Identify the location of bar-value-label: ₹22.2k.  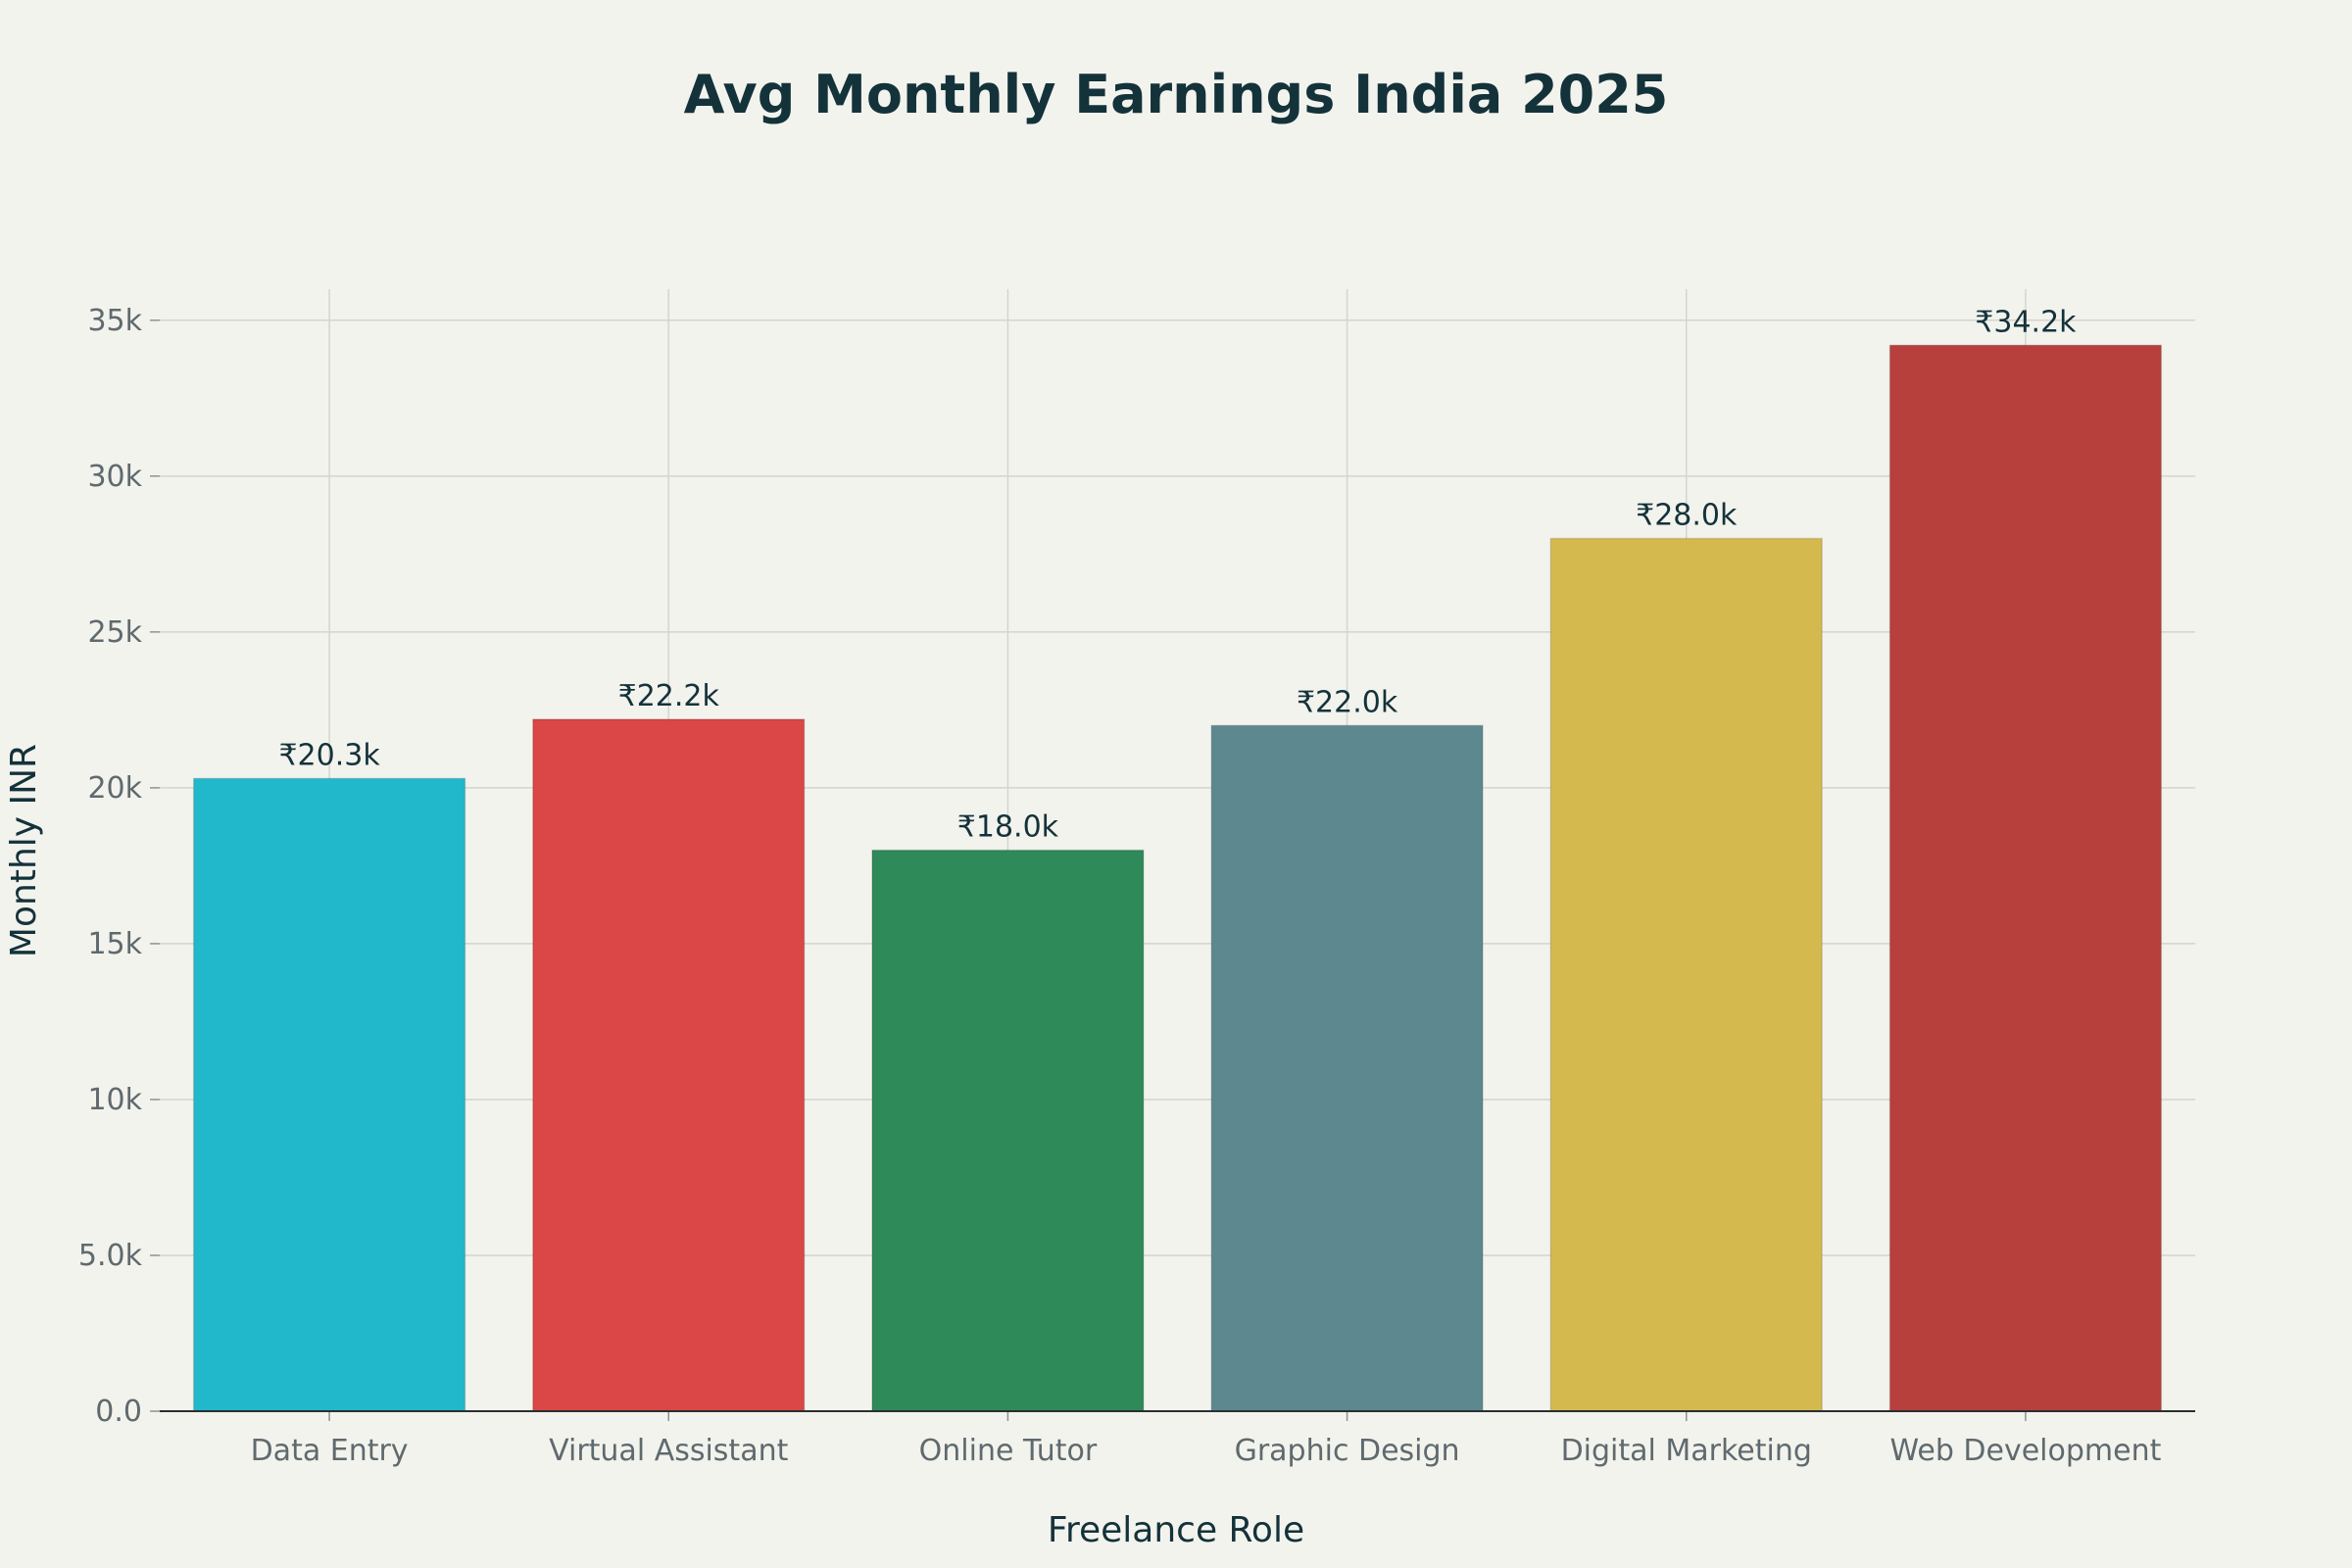
(669, 696).